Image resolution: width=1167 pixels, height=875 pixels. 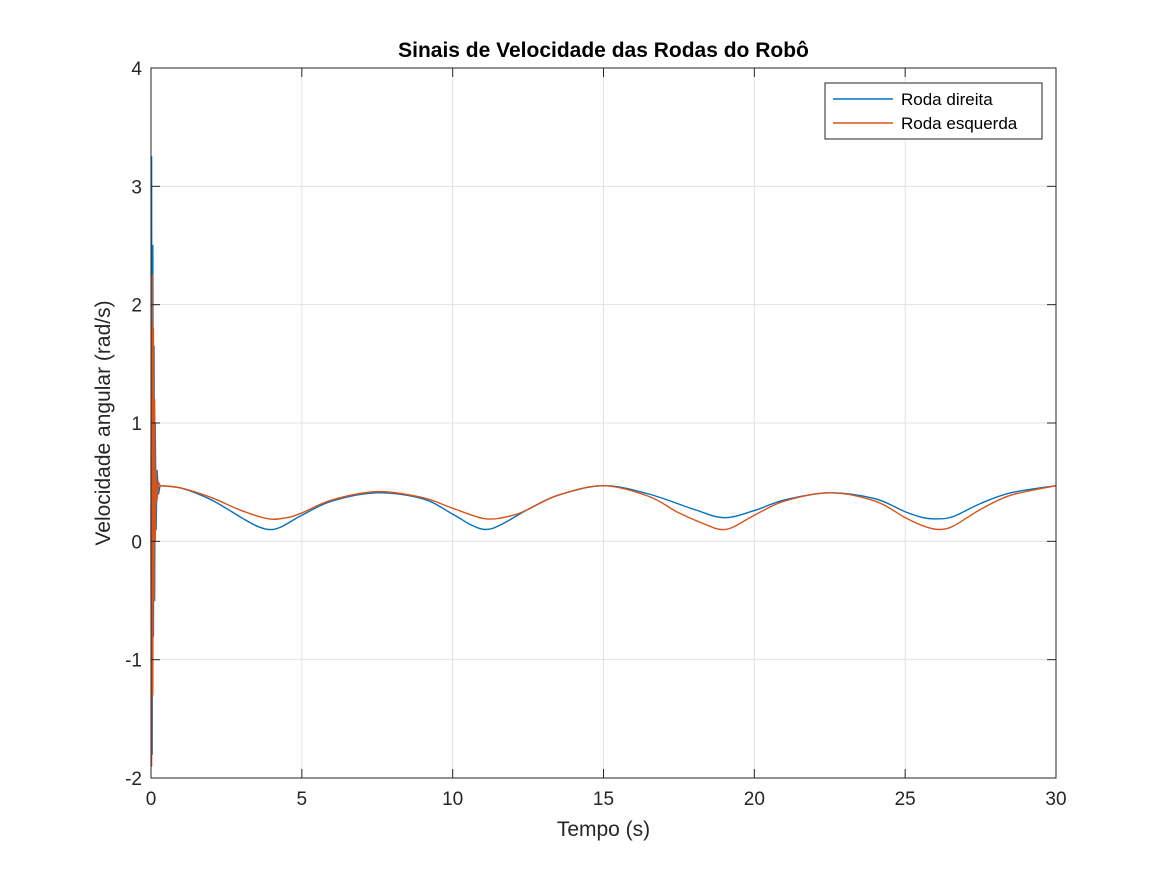 What do you see at coordinates (1055, 799) in the screenshot?
I see `x-tick-label: 30` at bounding box center [1055, 799].